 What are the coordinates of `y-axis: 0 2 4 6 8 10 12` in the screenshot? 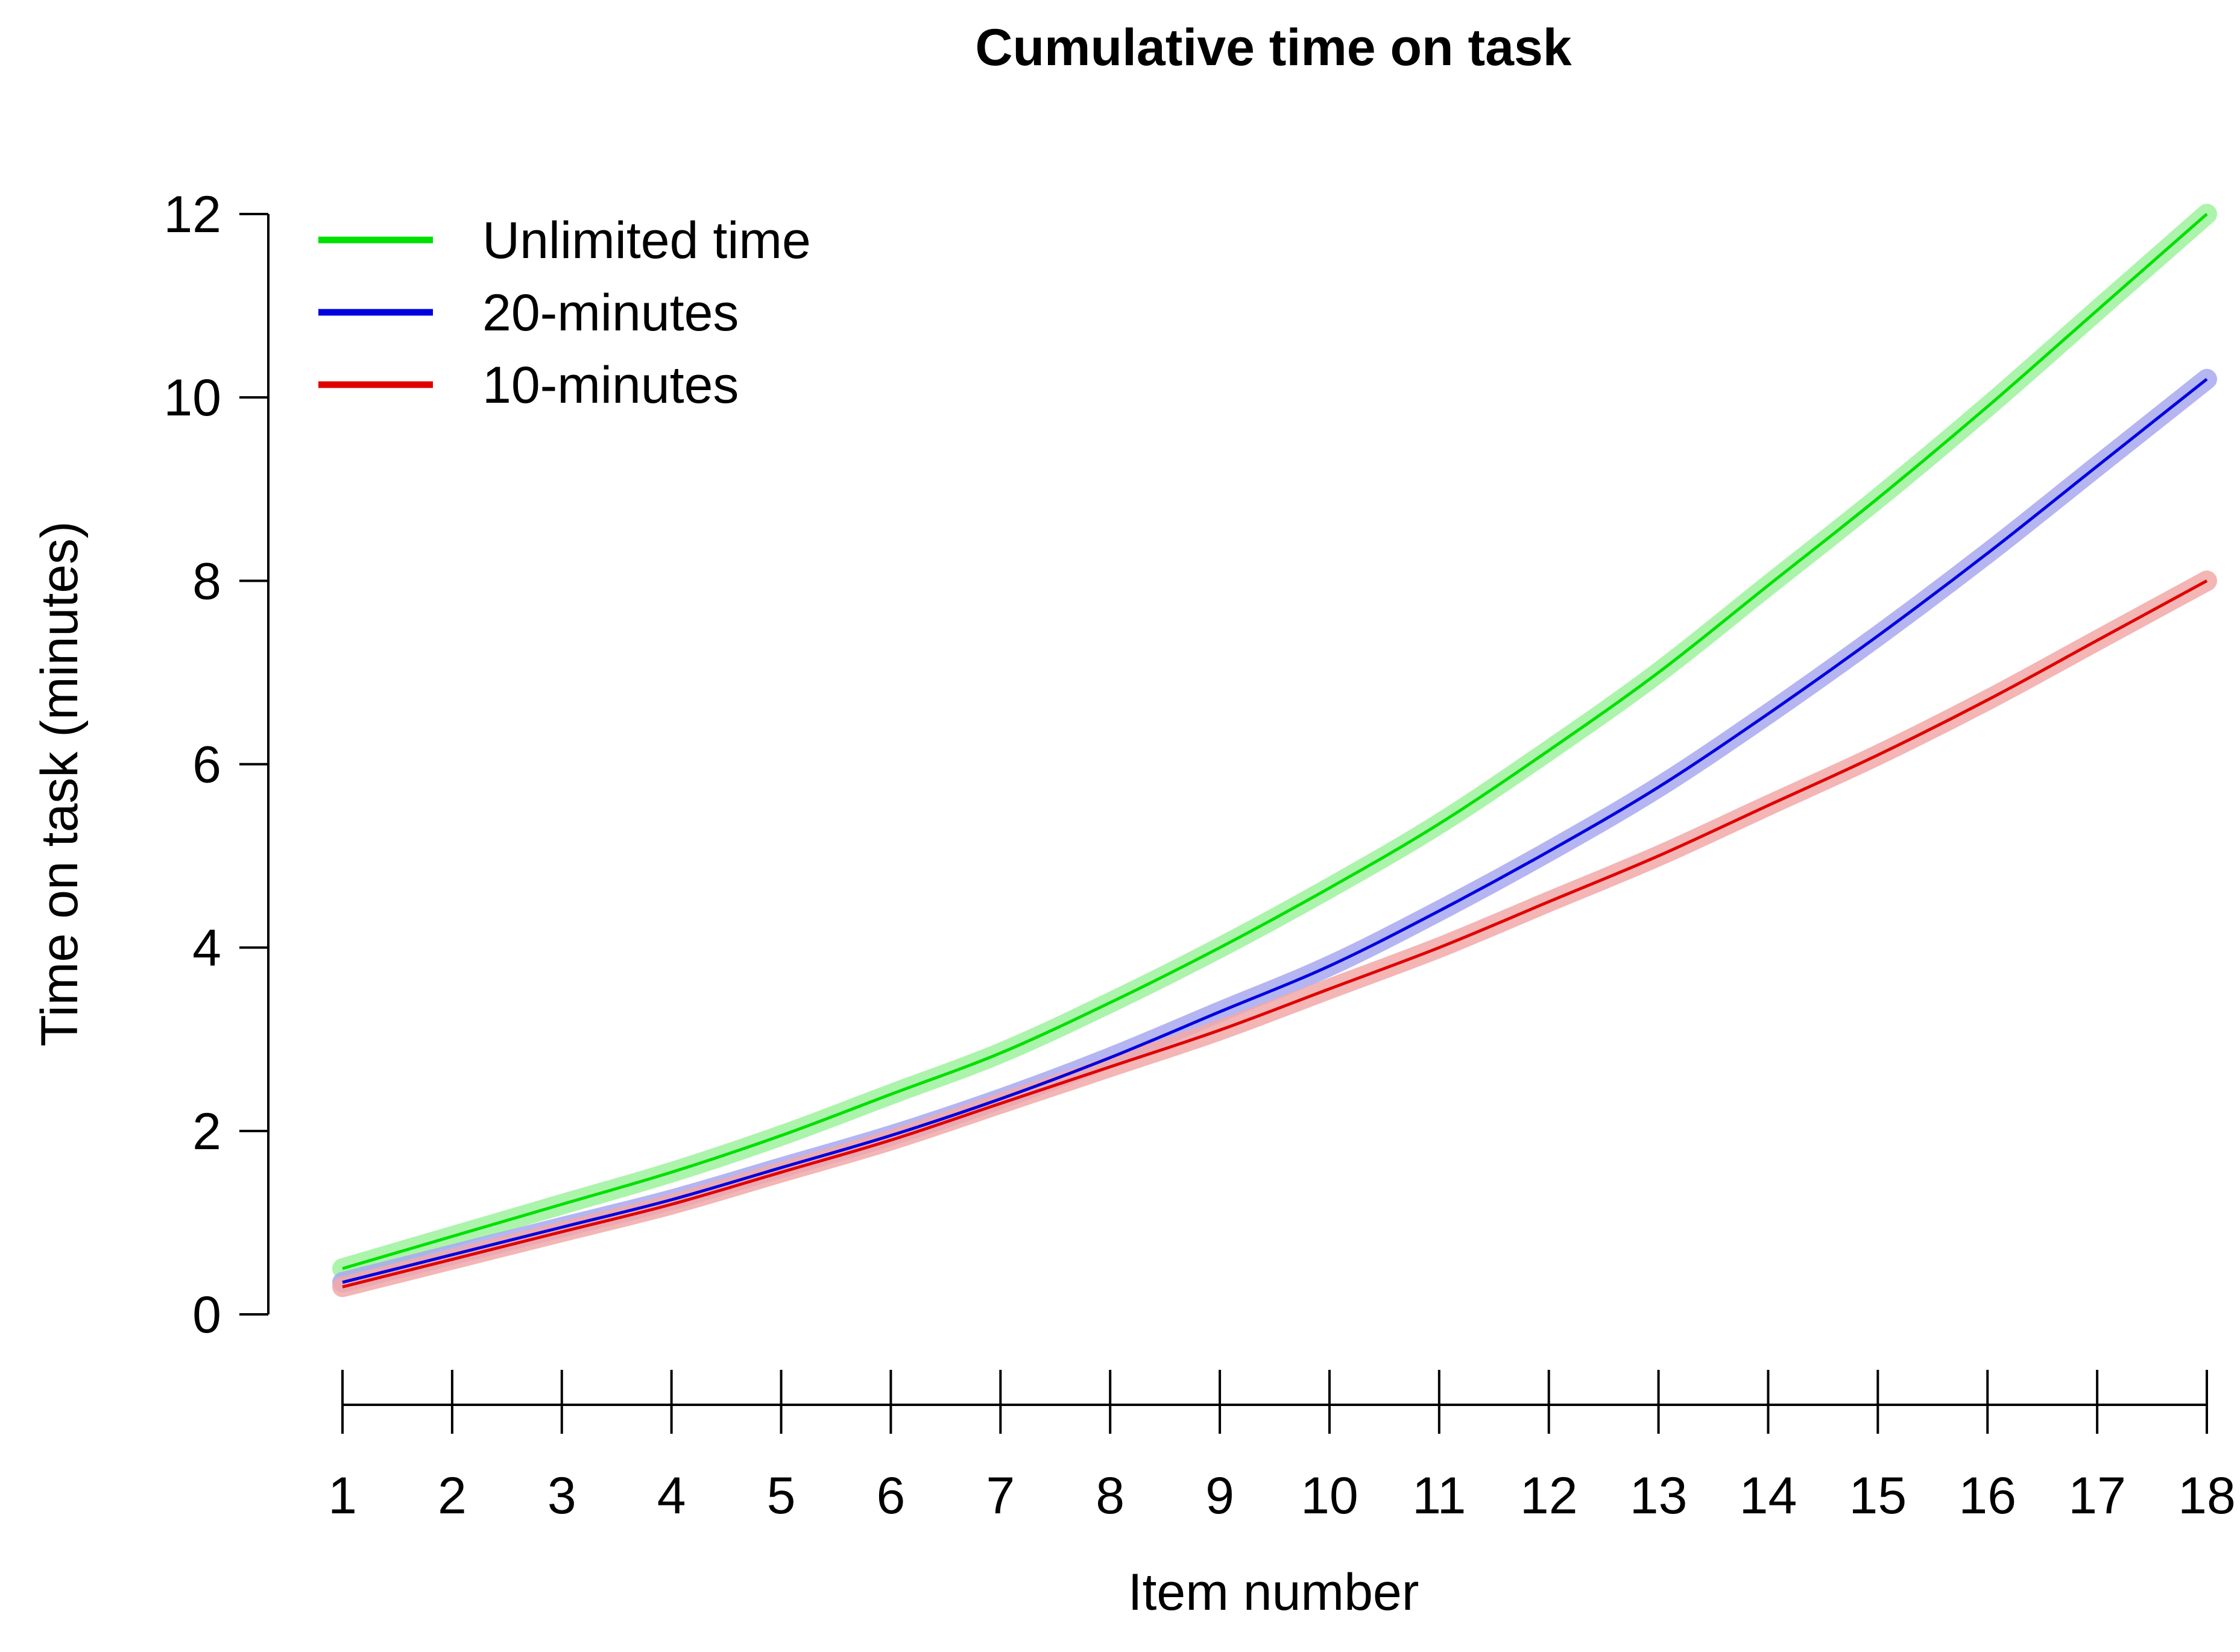 It's located at (216, 765).